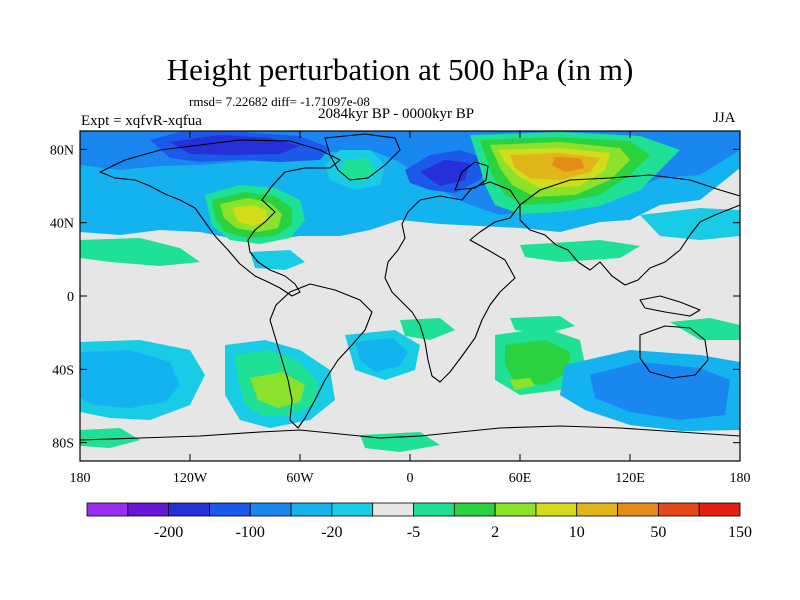 This screenshot has height=600, width=800. What do you see at coordinates (168, 532) in the screenshot?
I see `colorbar-label: -200` at bounding box center [168, 532].